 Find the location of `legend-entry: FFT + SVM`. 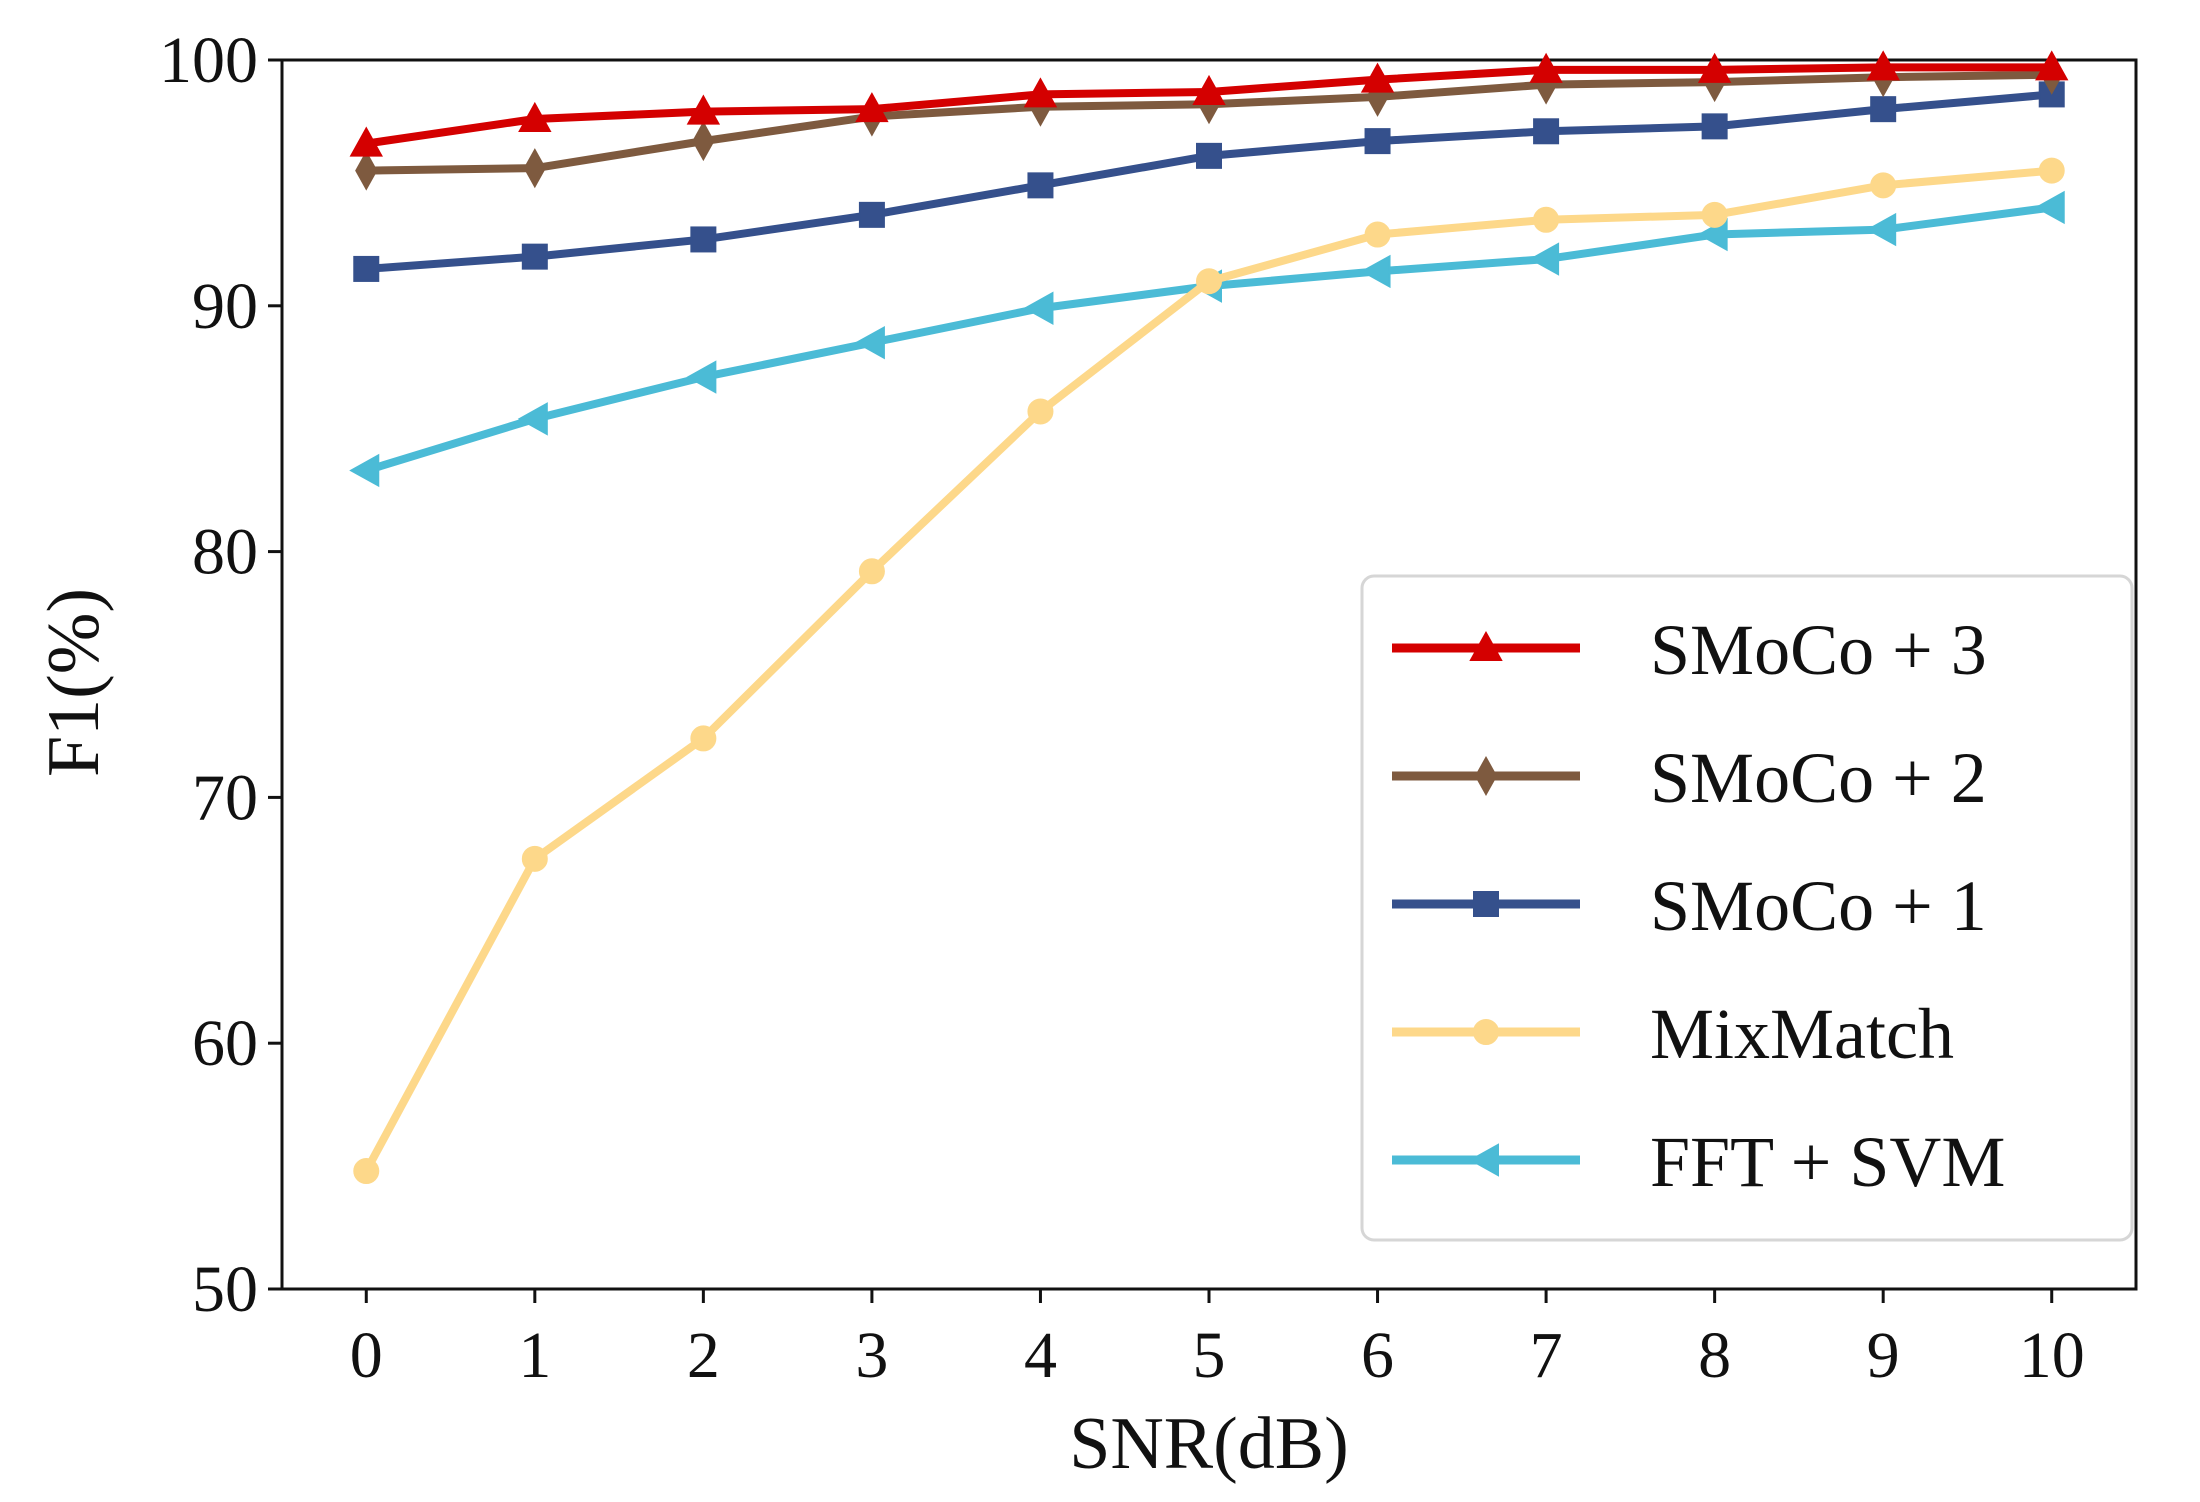

legend-entry: FFT + SVM is located at coordinates (1698, 1162).